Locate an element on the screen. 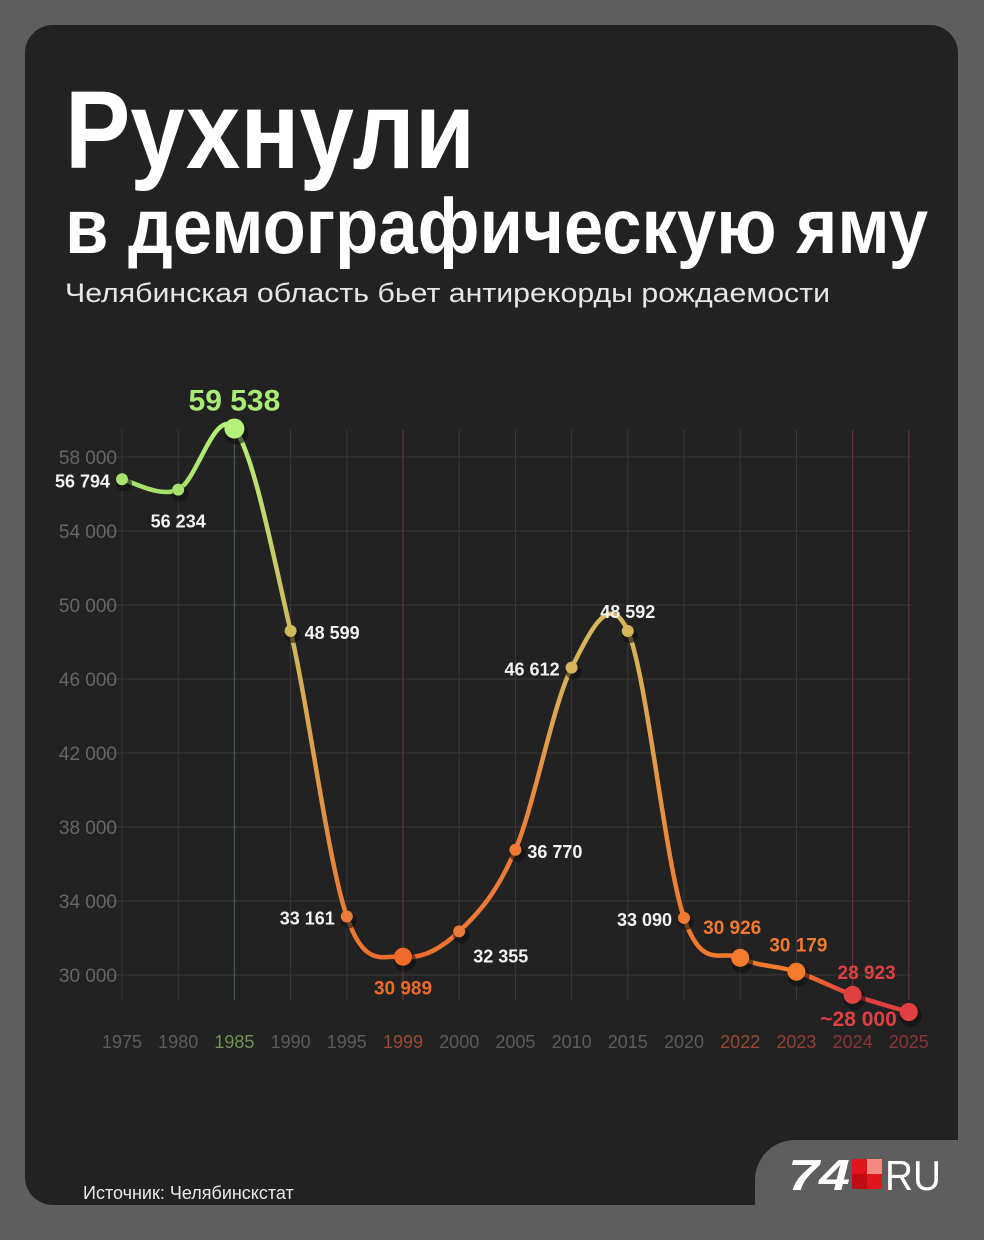 Image resolution: width=984 pixels, height=1240 pixels. x-tick-label-1990: 1990 is located at coordinates (291, 1042).